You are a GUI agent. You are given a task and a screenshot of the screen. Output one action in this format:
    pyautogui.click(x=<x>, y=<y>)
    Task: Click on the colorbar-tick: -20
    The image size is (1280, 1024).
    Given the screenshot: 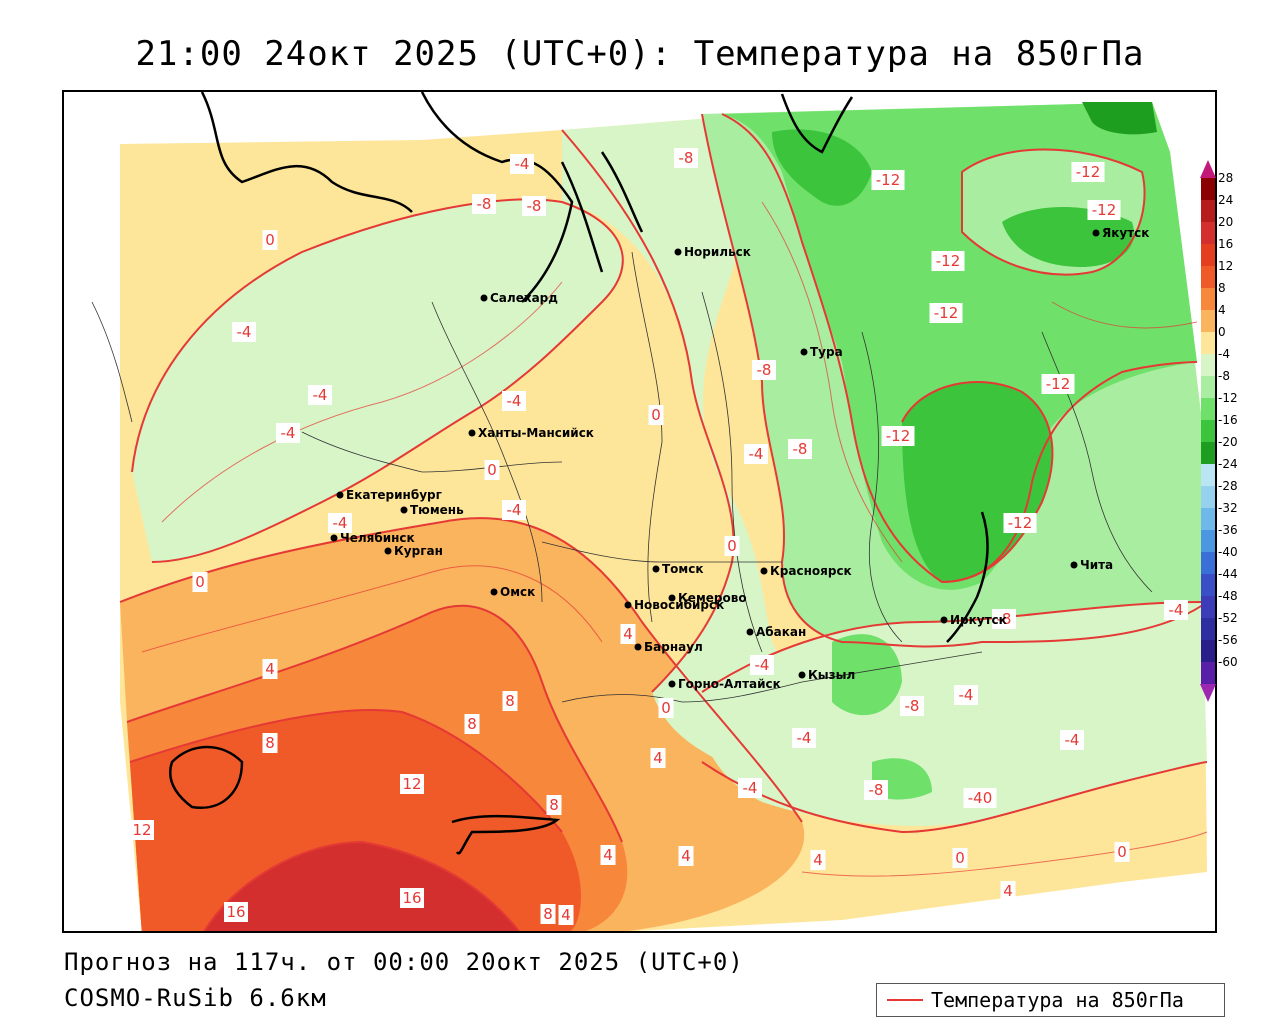 What is the action you would take?
    pyautogui.click(x=1228, y=442)
    